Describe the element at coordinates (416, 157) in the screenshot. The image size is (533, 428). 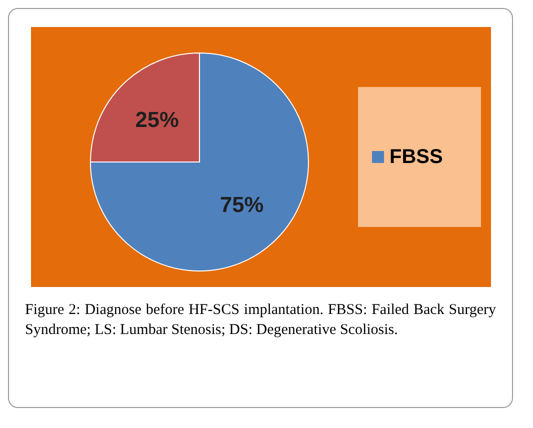
I see `legend-label: FBSS` at that location.